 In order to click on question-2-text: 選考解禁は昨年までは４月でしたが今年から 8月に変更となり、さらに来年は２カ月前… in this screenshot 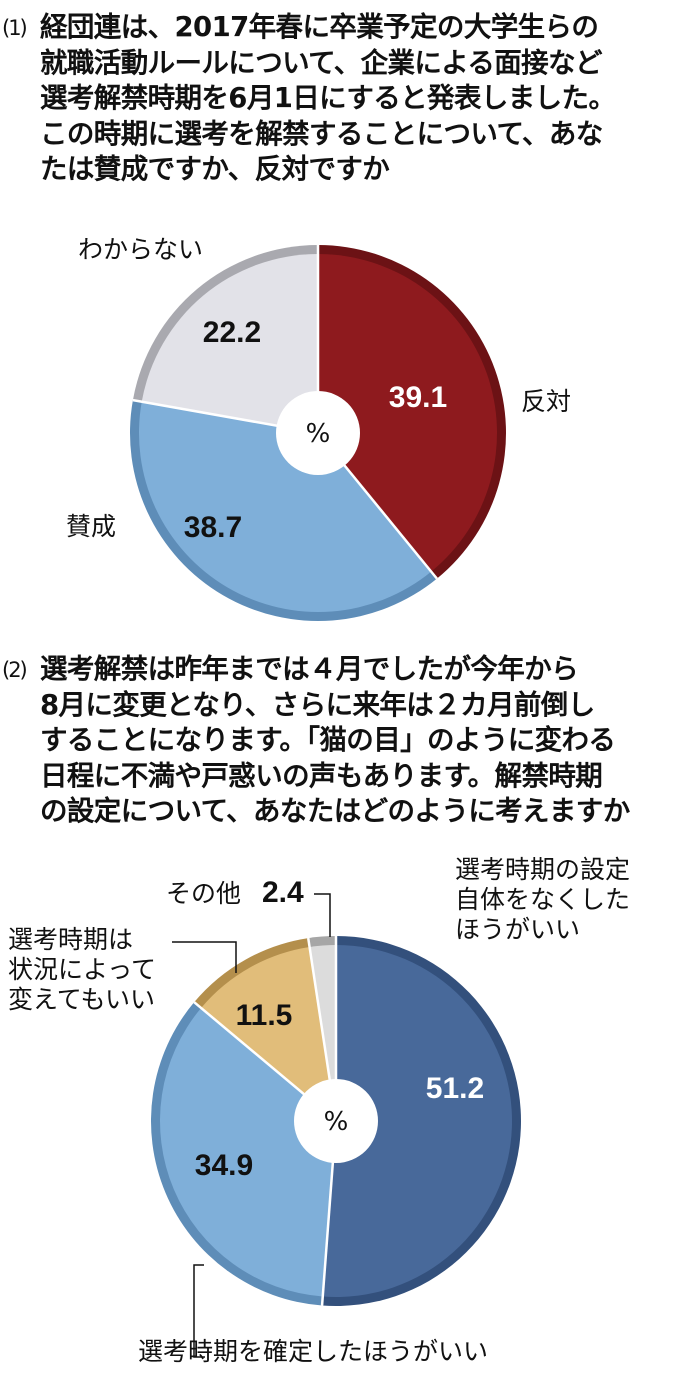, I will do `click(335, 740)`.